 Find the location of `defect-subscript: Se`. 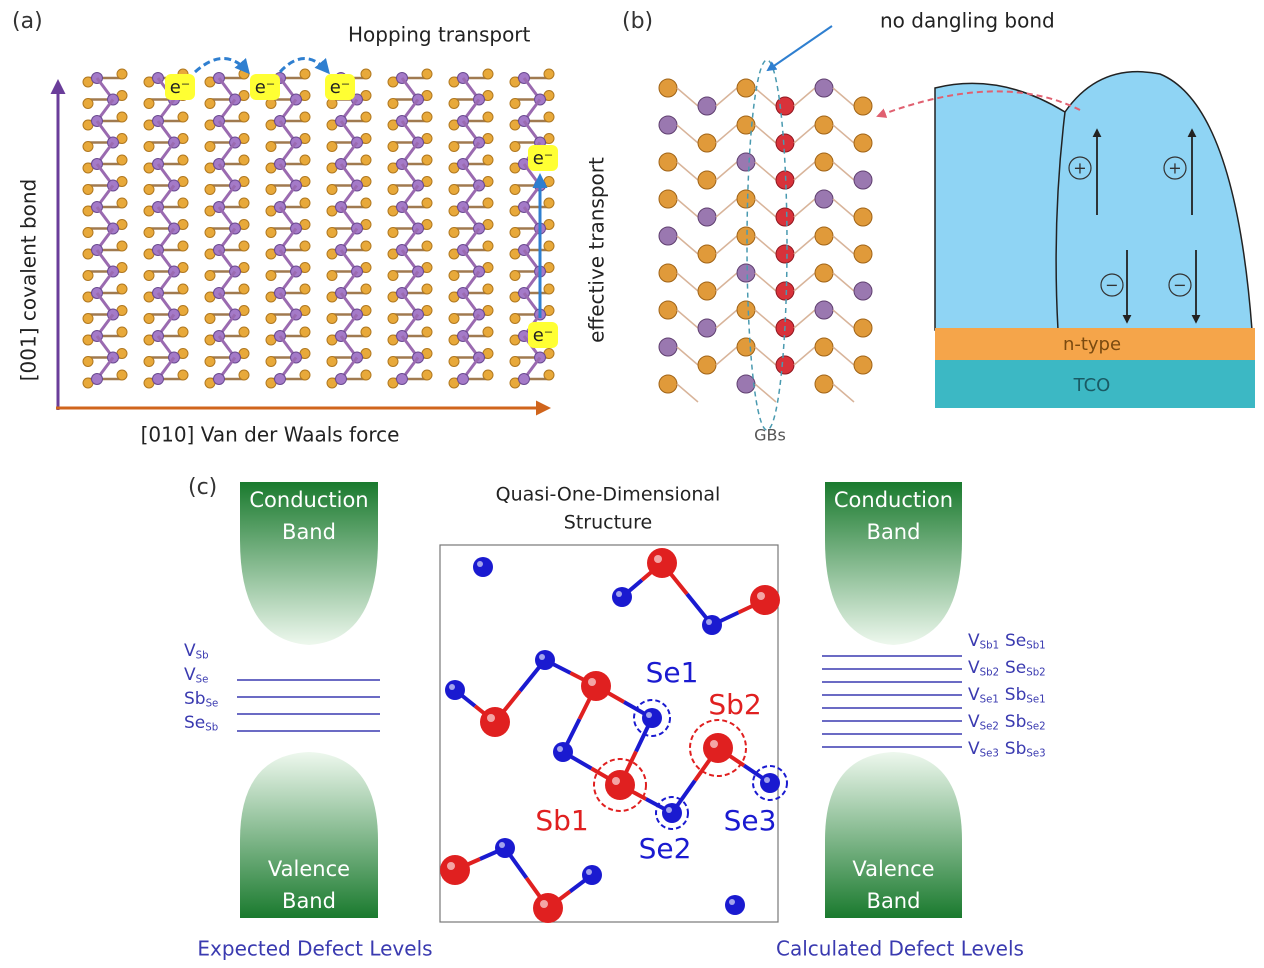

defect-subscript: Se is located at coordinates (212, 703).